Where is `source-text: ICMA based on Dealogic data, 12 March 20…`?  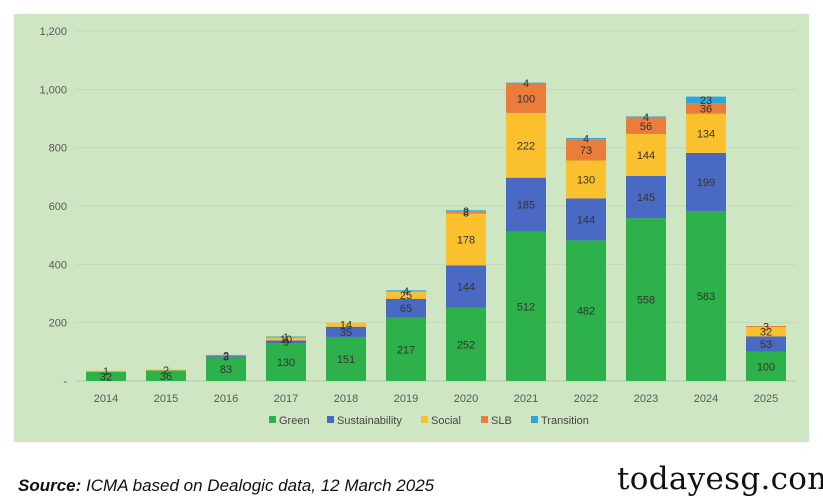 source-text: ICMA based on Dealogic data, 12 March 20… is located at coordinates (260, 485).